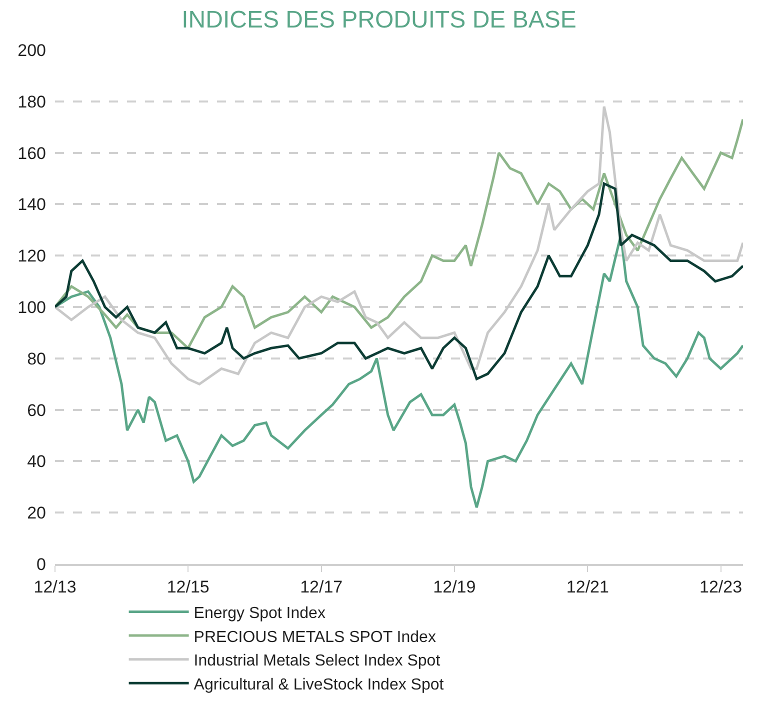 The image size is (758, 713). What do you see at coordinates (32, 153) in the screenshot?
I see `y-tick-label: 160` at bounding box center [32, 153].